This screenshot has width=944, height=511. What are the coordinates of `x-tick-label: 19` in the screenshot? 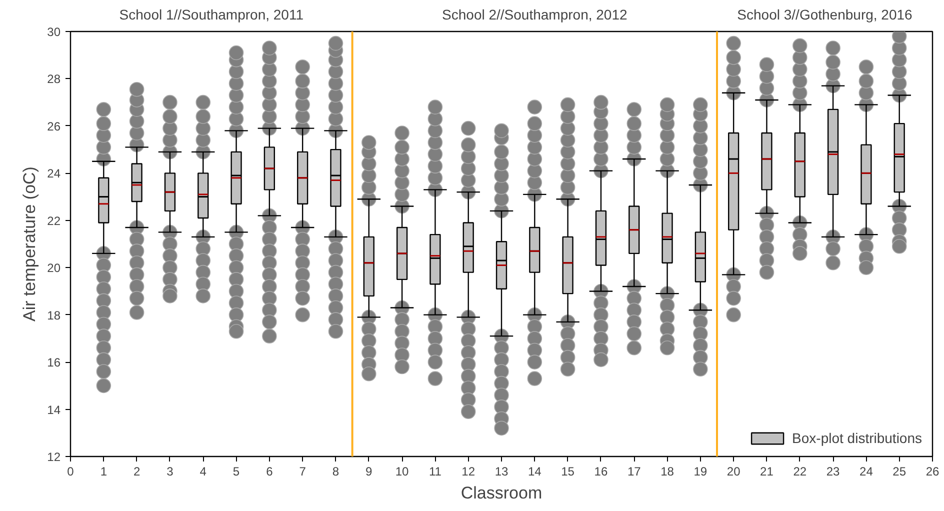 It's located at (701, 471).